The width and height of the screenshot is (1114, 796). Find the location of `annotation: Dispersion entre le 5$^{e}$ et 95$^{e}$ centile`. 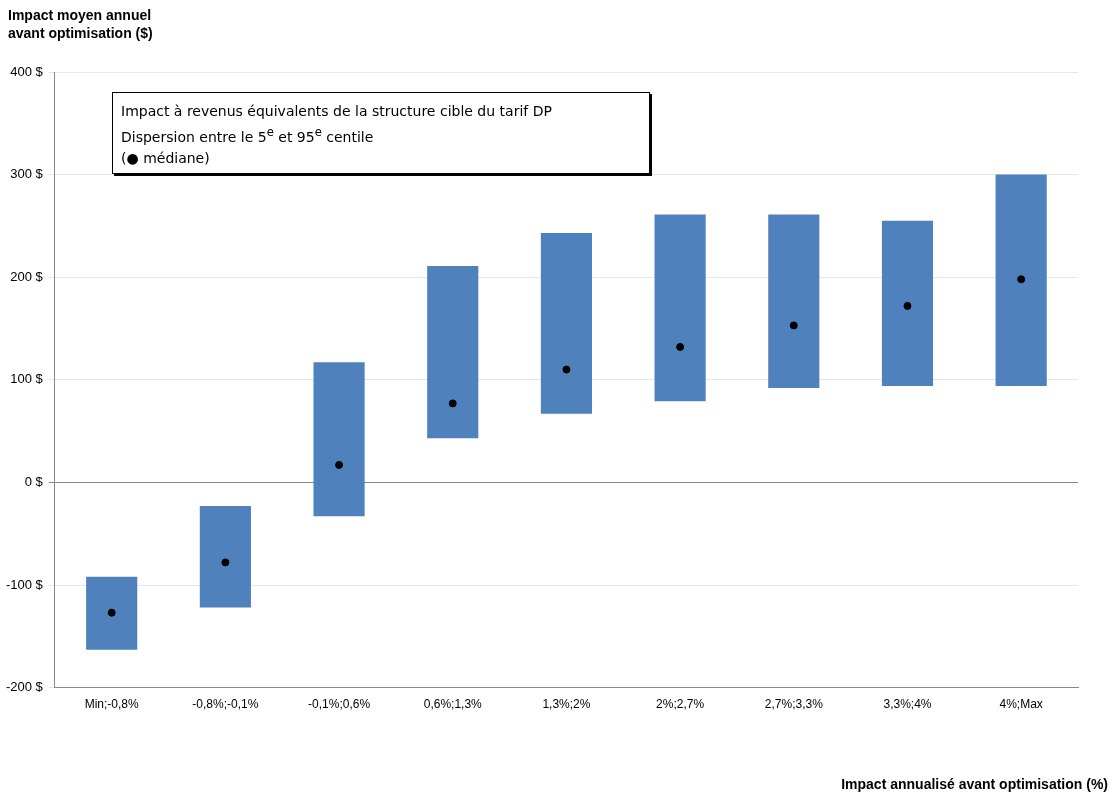

annotation: Dispersion entre le 5$^{e}$ et 95$^{e}$ centile is located at coordinates (248, 135).